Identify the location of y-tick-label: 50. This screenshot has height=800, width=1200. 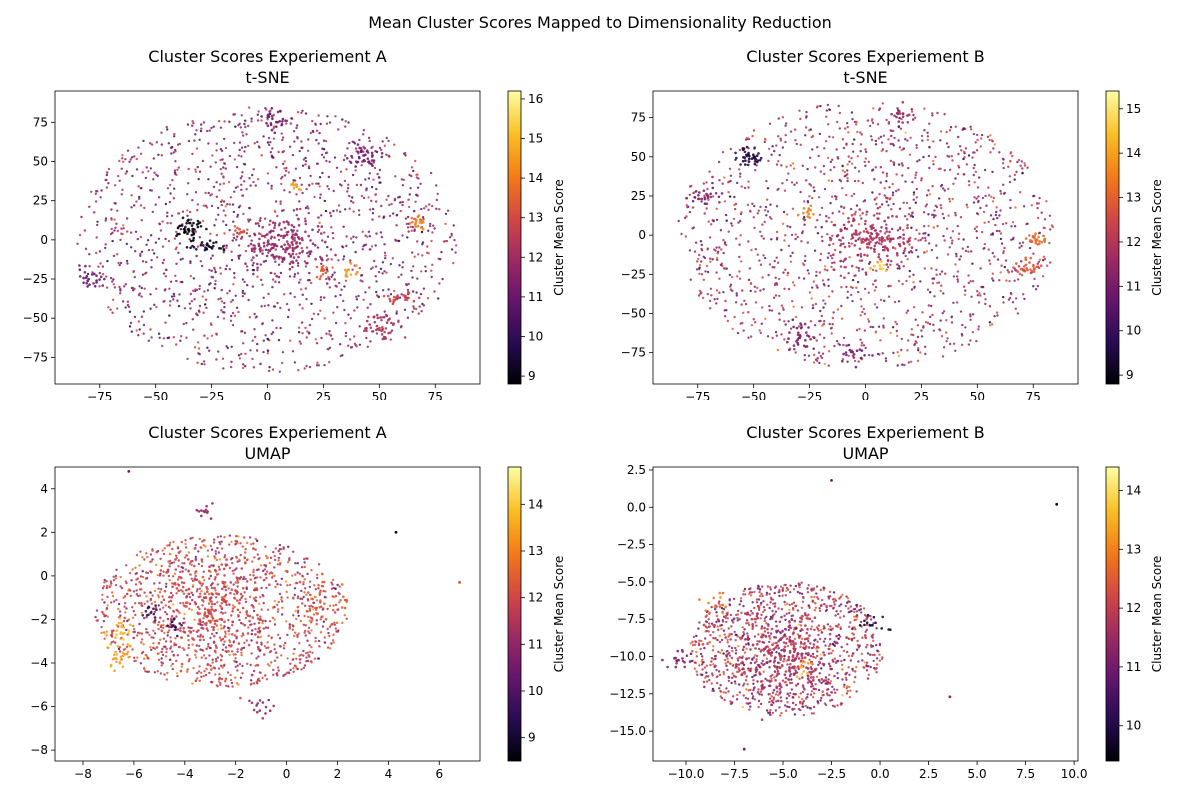
(40, 162).